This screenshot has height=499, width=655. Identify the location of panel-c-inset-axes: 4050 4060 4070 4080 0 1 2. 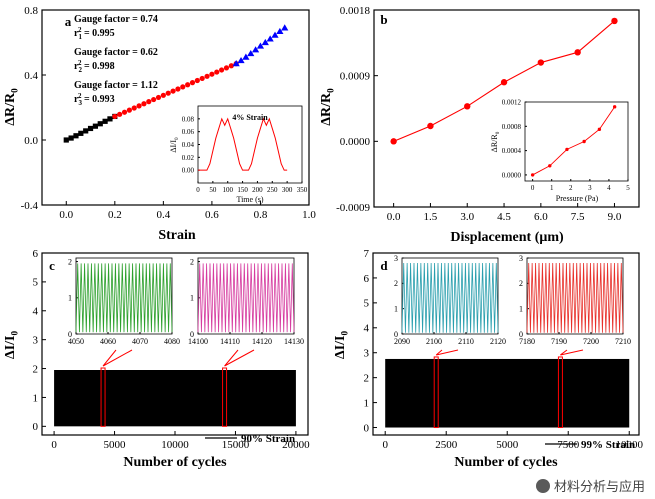
(124, 301).